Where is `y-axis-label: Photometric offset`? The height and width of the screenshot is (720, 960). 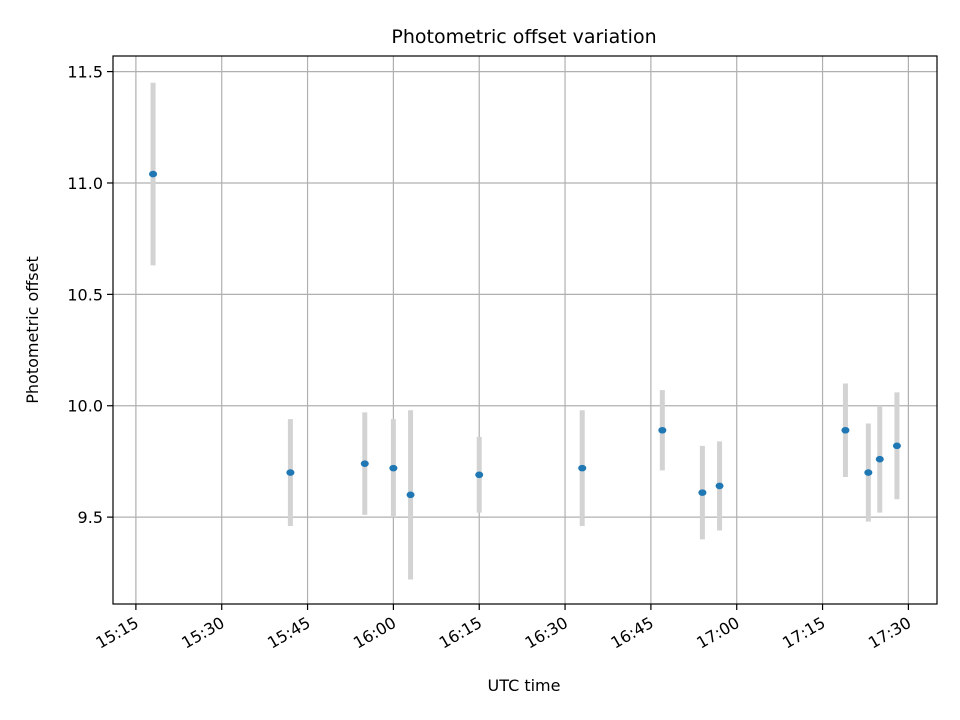 y-axis-label: Photometric offset is located at coordinates (32, 330).